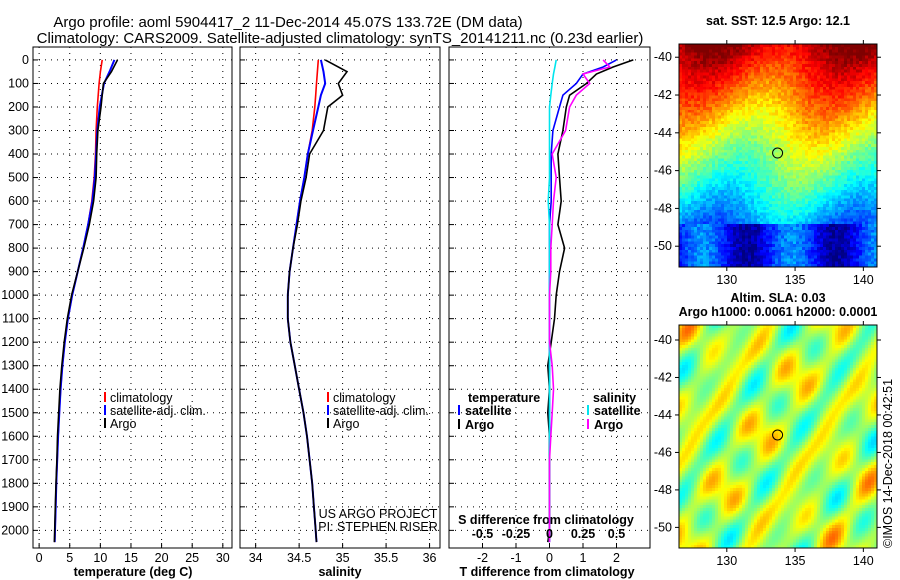  What do you see at coordinates (378, 514) in the screenshot?
I see `attribution-line-1: US ARGO PROJECT` at bounding box center [378, 514].